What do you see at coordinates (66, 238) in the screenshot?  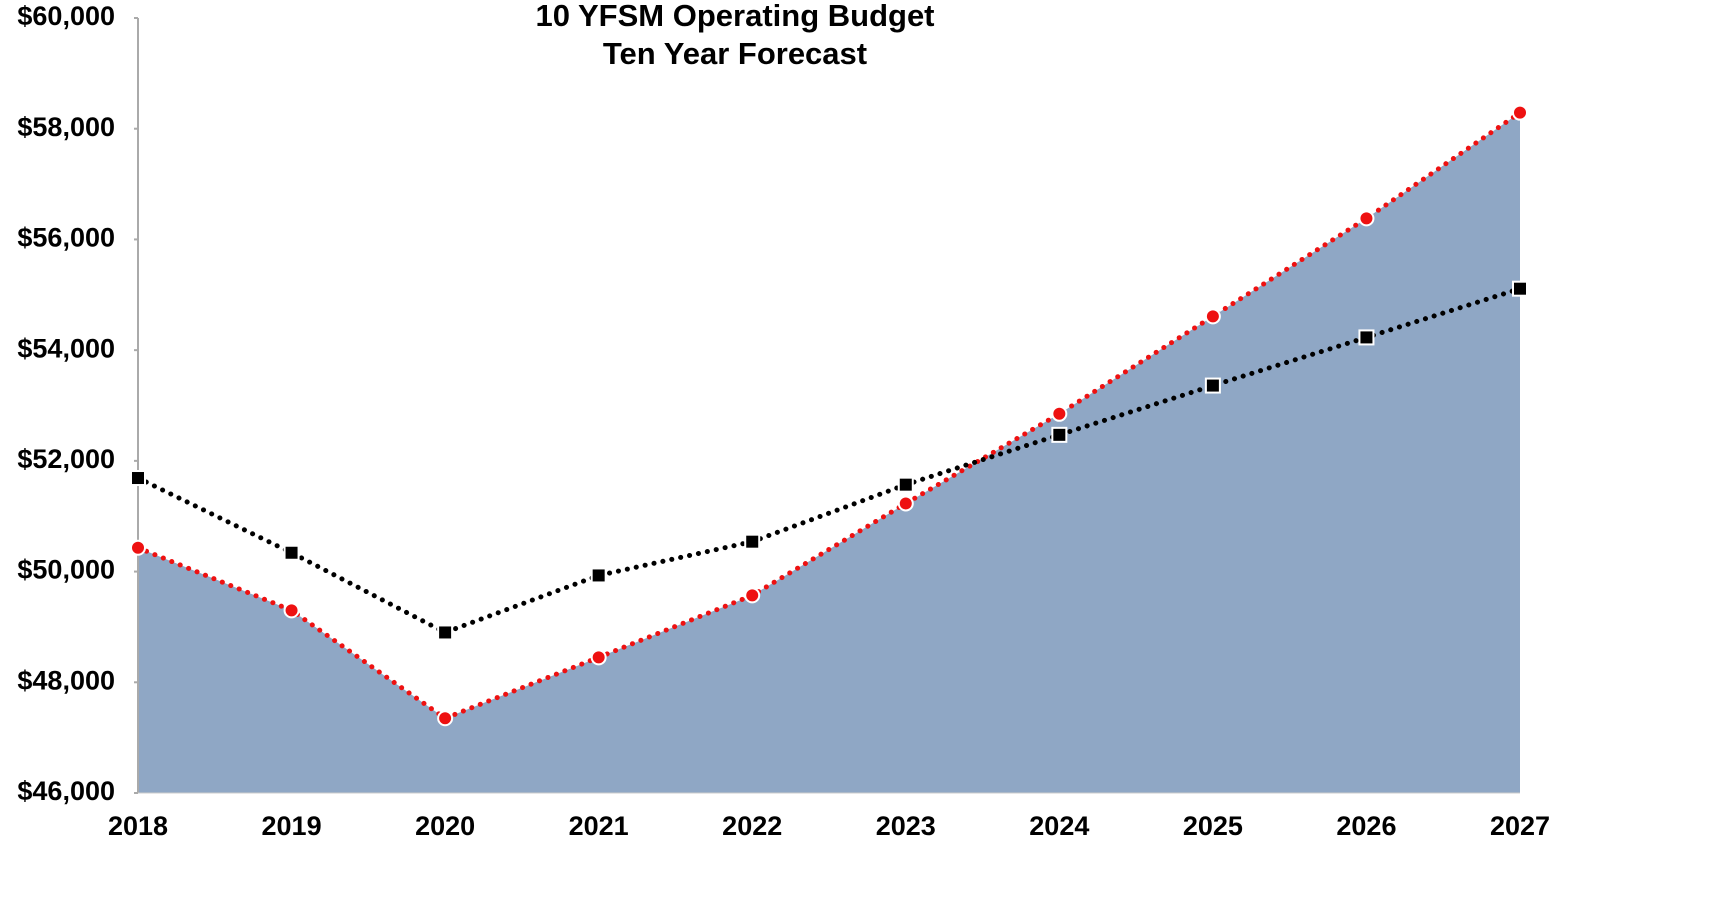 I see `y-tick-label: $56,000` at bounding box center [66, 238].